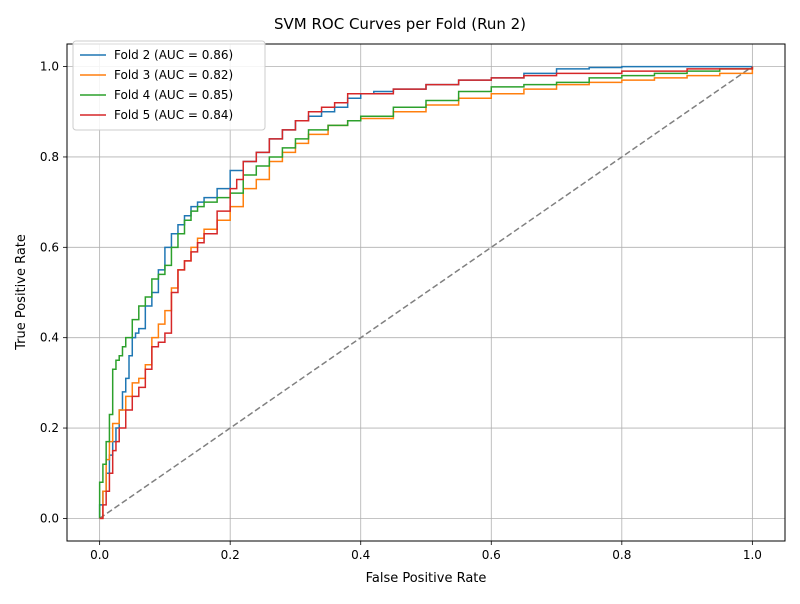 The height and width of the screenshot is (604, 800). I want to click on x-tick-label: 0.6, so click(491, 555).